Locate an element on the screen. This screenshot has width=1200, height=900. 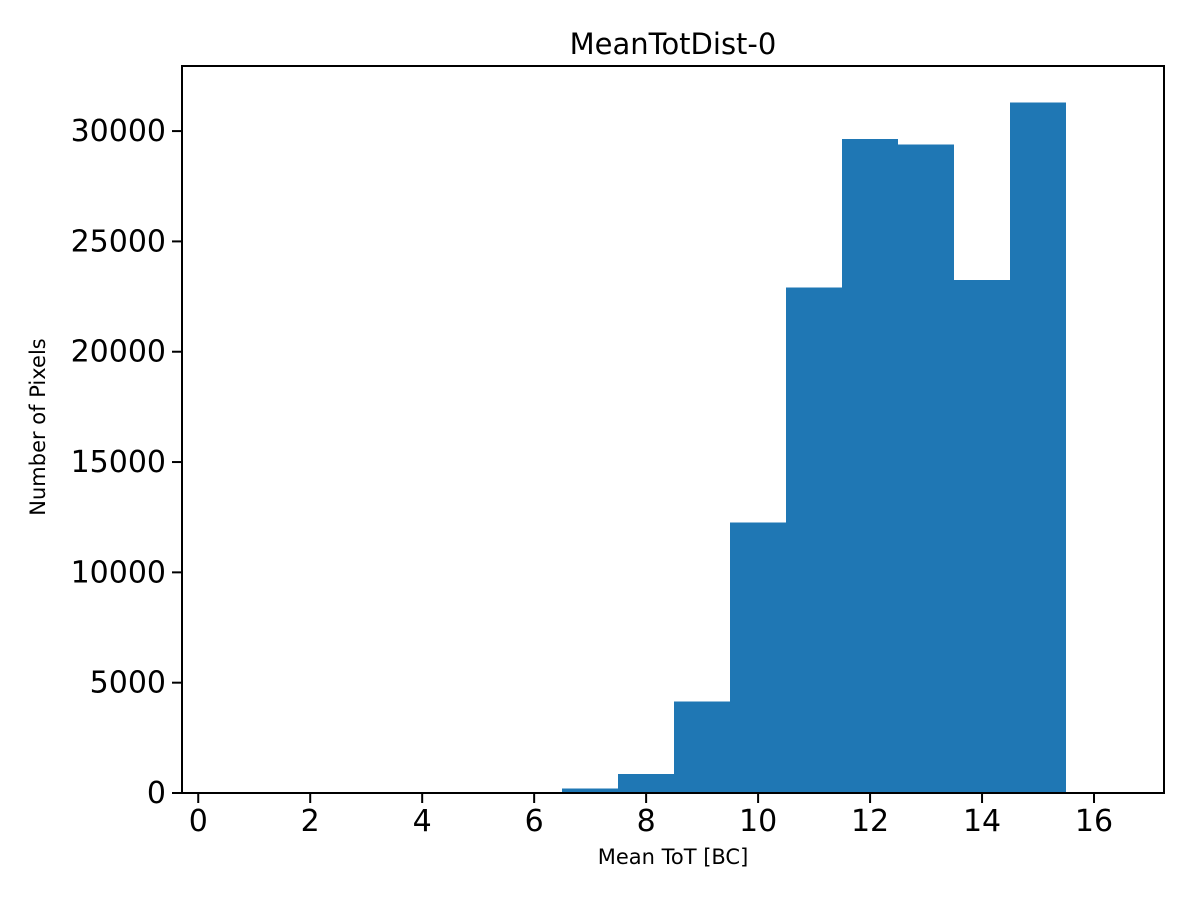
x-tick-label: 6 is located at coordinates (534, 821).